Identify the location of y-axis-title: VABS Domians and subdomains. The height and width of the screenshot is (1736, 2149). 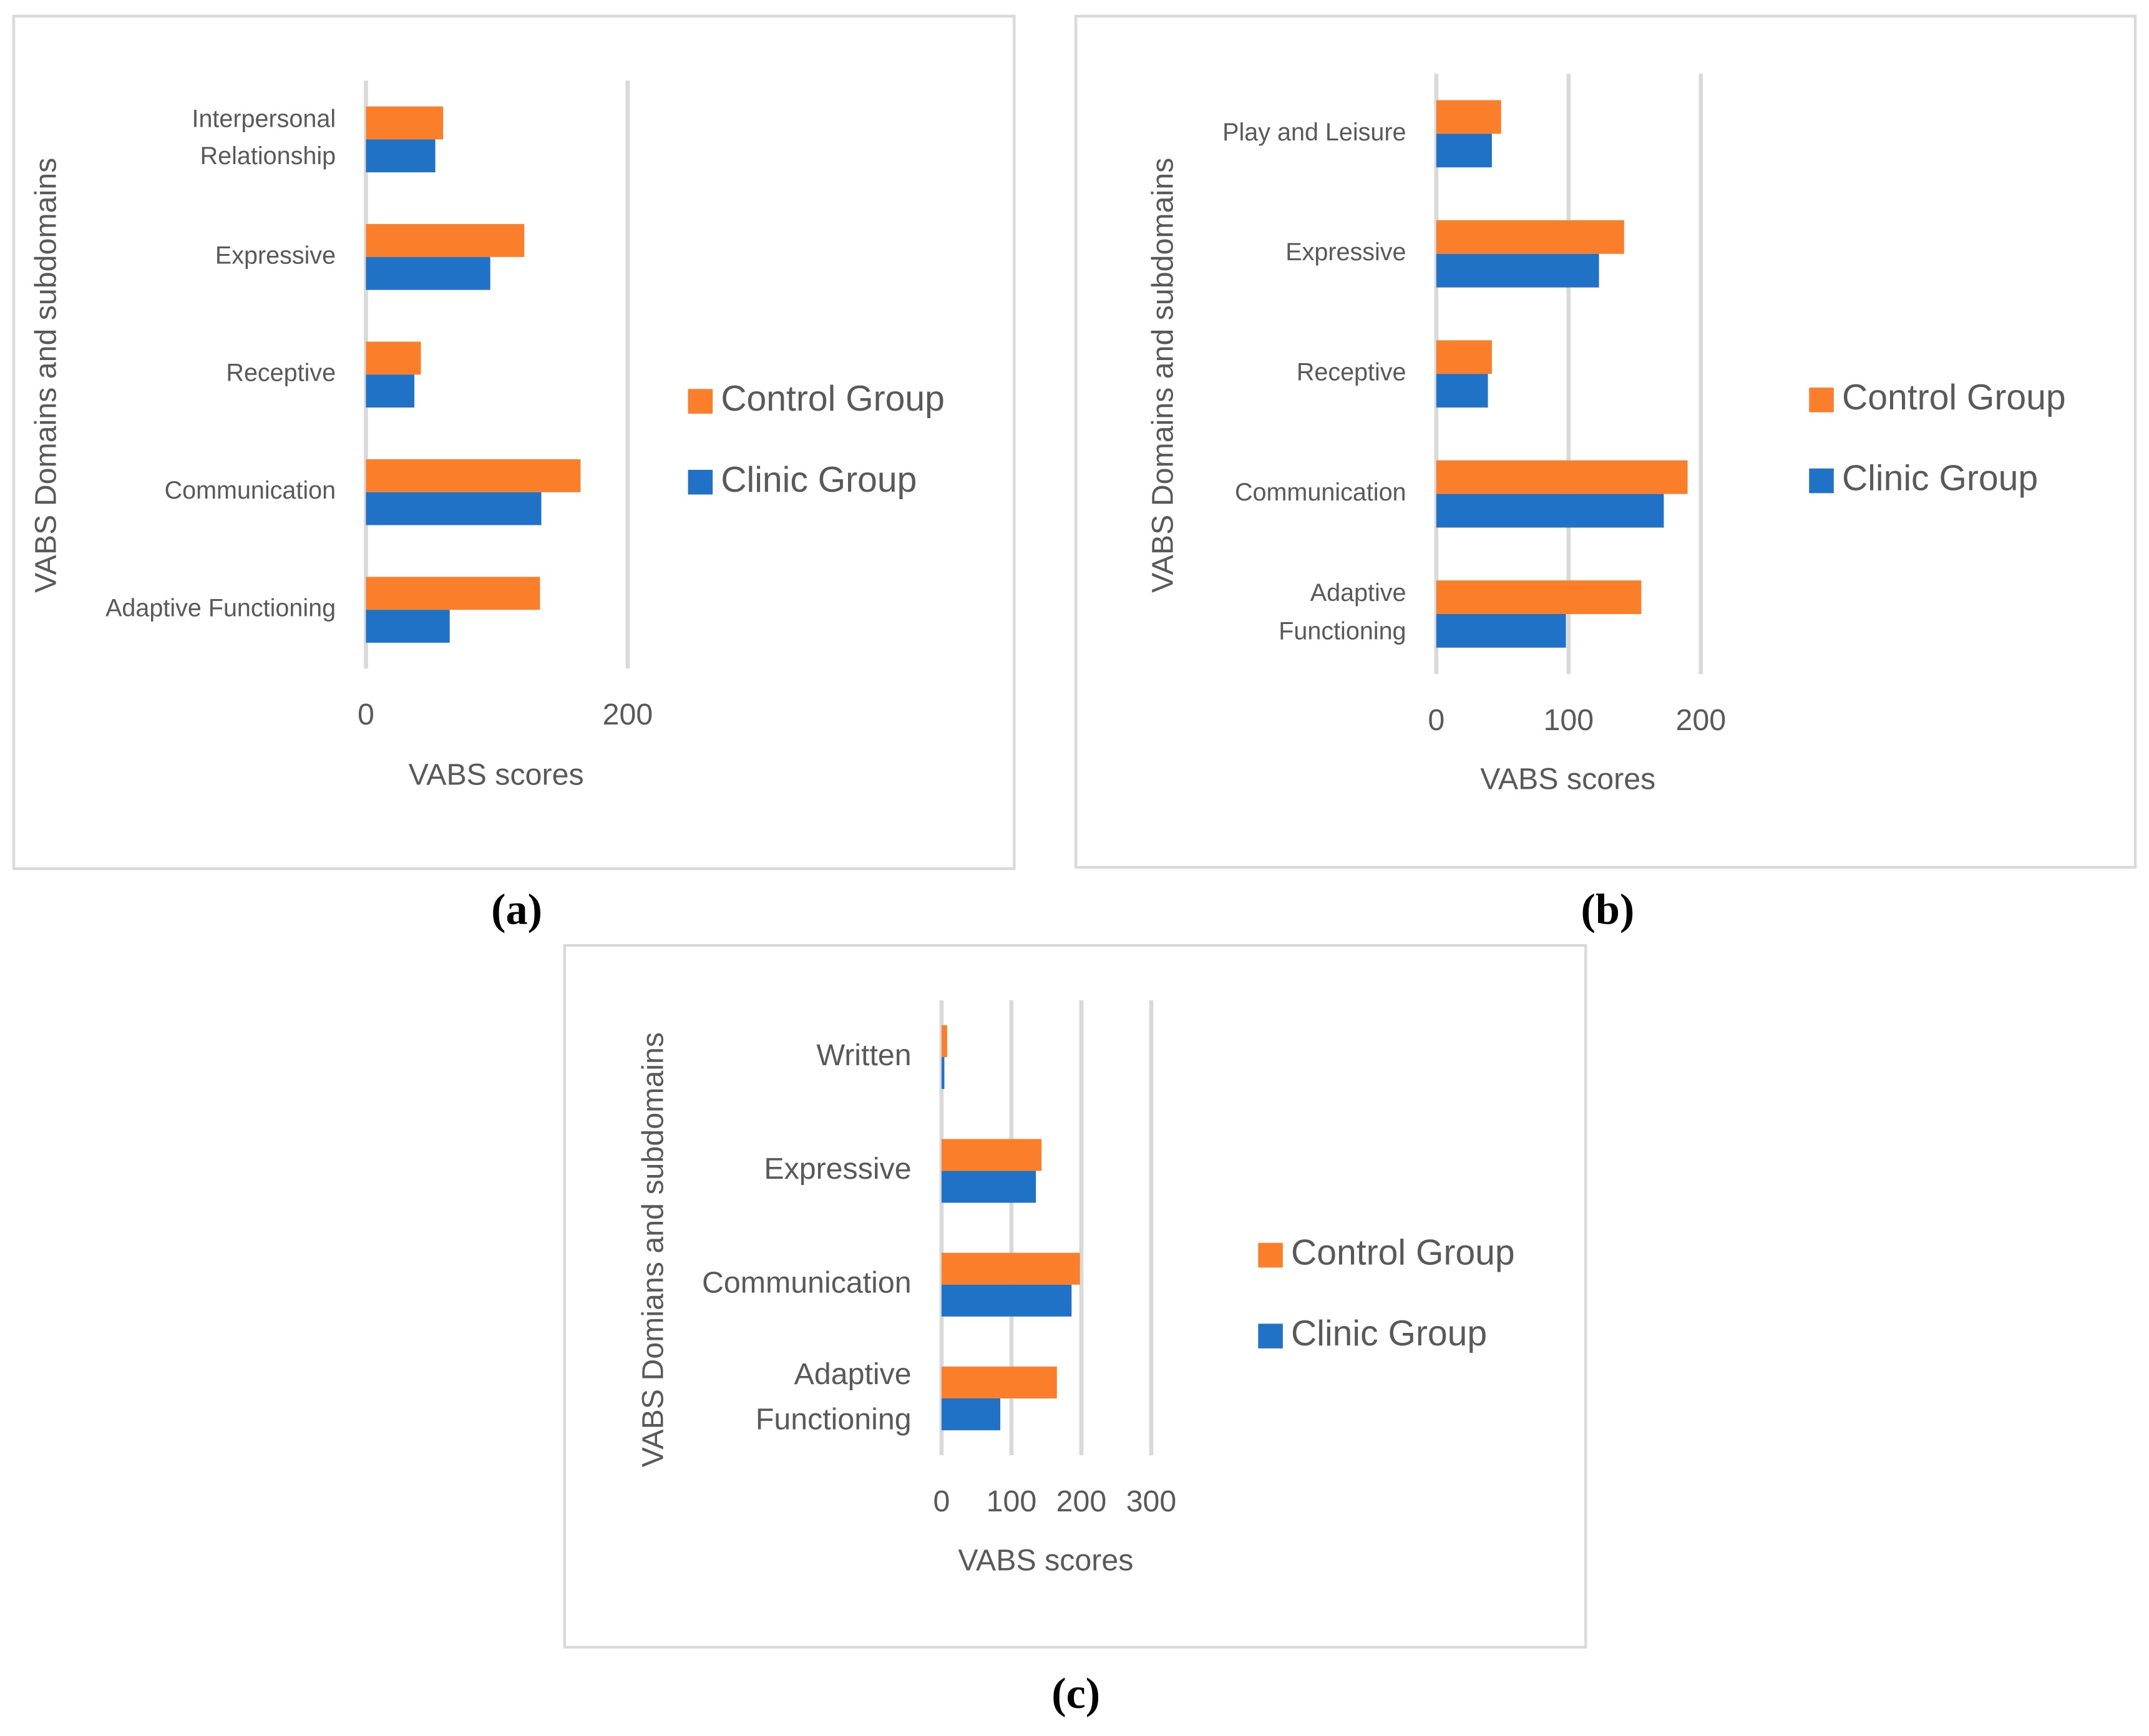
(653, 1249).